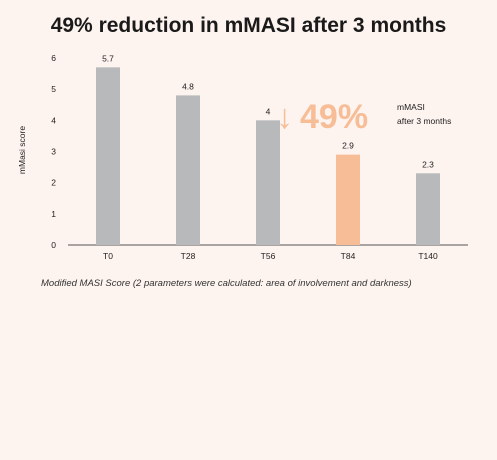  I want to click on value-label: 2.3, so click(428, 164).